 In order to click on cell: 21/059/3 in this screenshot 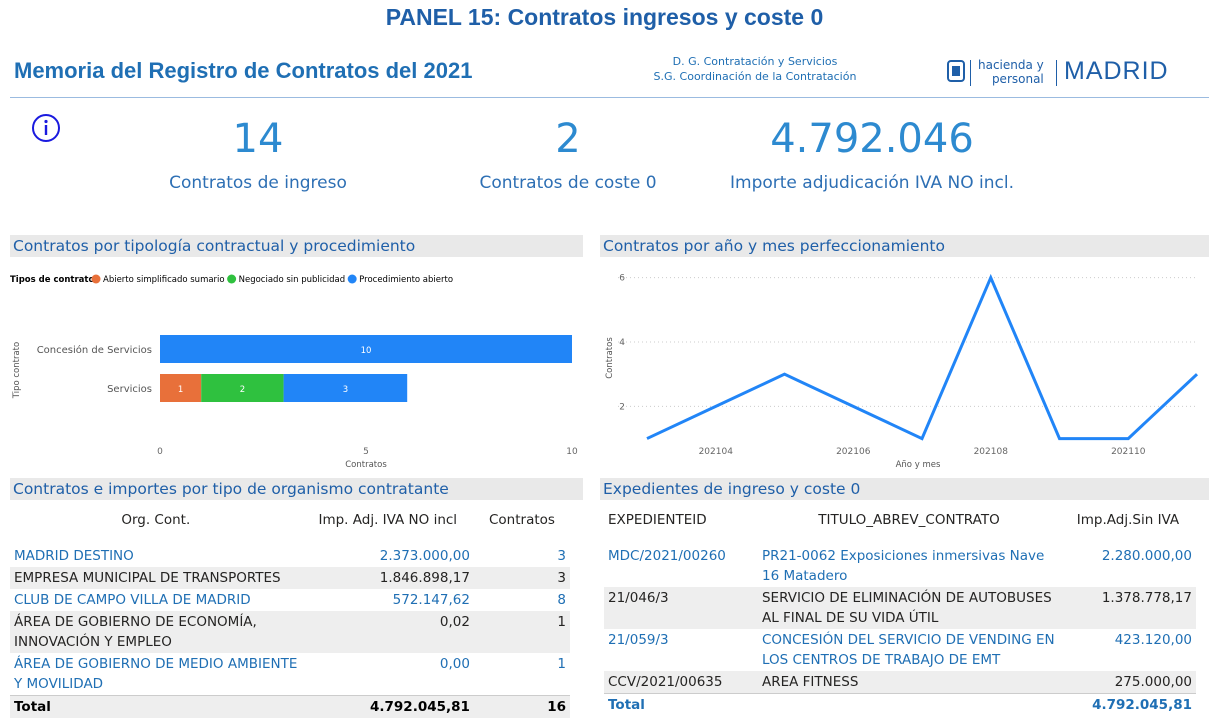, I will do `click(638, 640)`.